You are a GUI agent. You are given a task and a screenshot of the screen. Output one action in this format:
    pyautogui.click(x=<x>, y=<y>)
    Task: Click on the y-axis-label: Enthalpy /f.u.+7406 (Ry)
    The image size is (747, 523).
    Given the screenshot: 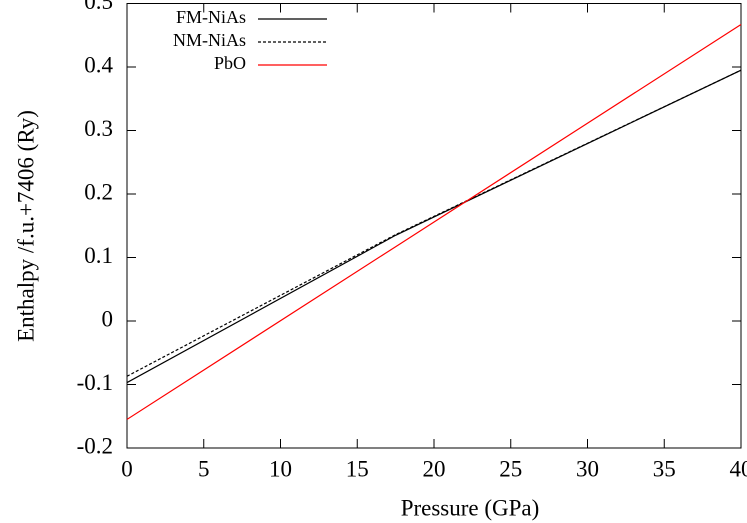 What is the action you would take?
    pyautogui.click(x=25, y=226)
    